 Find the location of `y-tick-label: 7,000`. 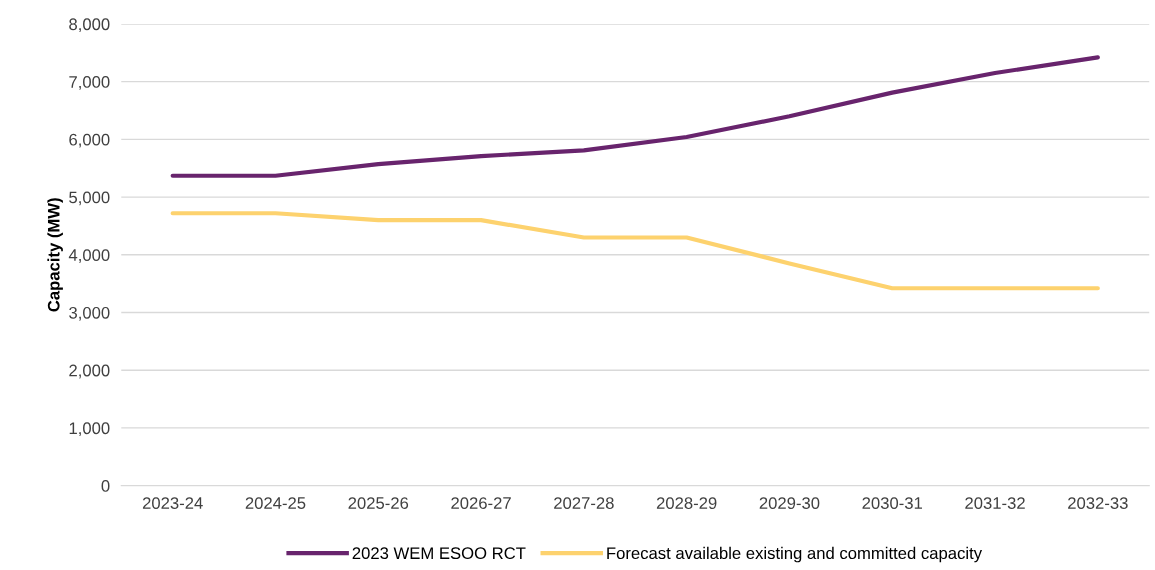

y-tick-label: 7,000 is located at coordinates (89, 83).